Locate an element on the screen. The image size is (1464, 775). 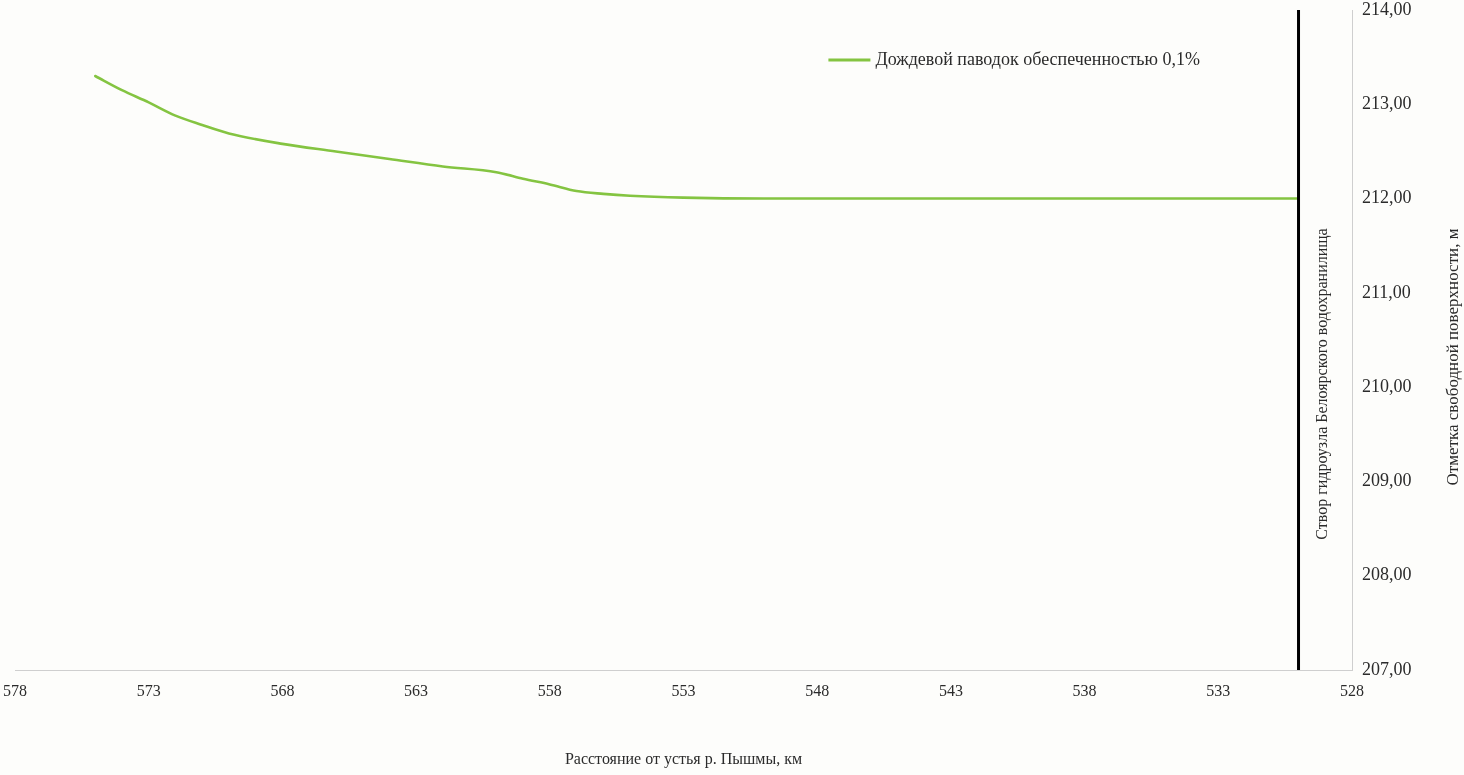
ref-line-label: Створ гидроузла Белоярского водохранилища is located at coordinates (1321, 384).